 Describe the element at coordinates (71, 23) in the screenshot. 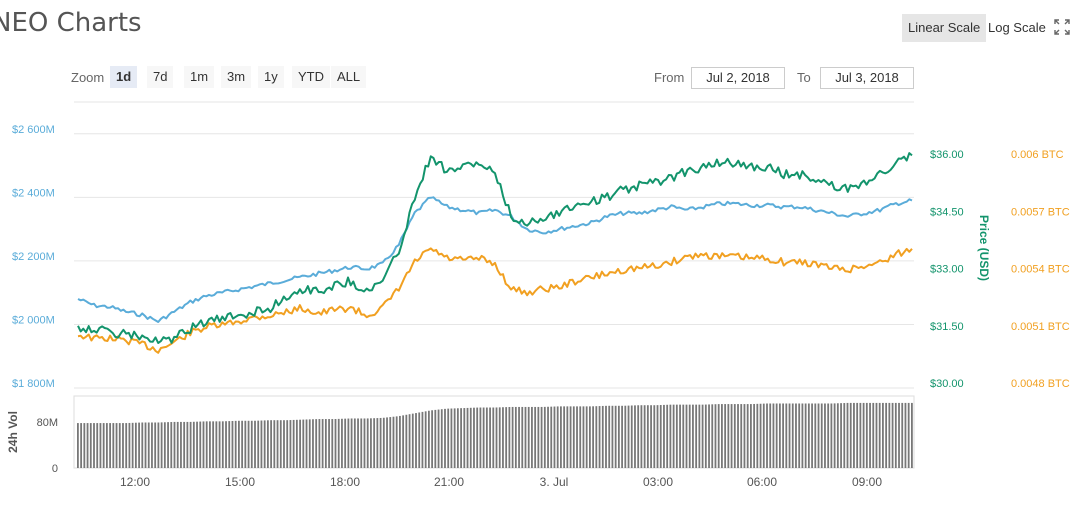

I see `page-title: NEO Charts` at that location.